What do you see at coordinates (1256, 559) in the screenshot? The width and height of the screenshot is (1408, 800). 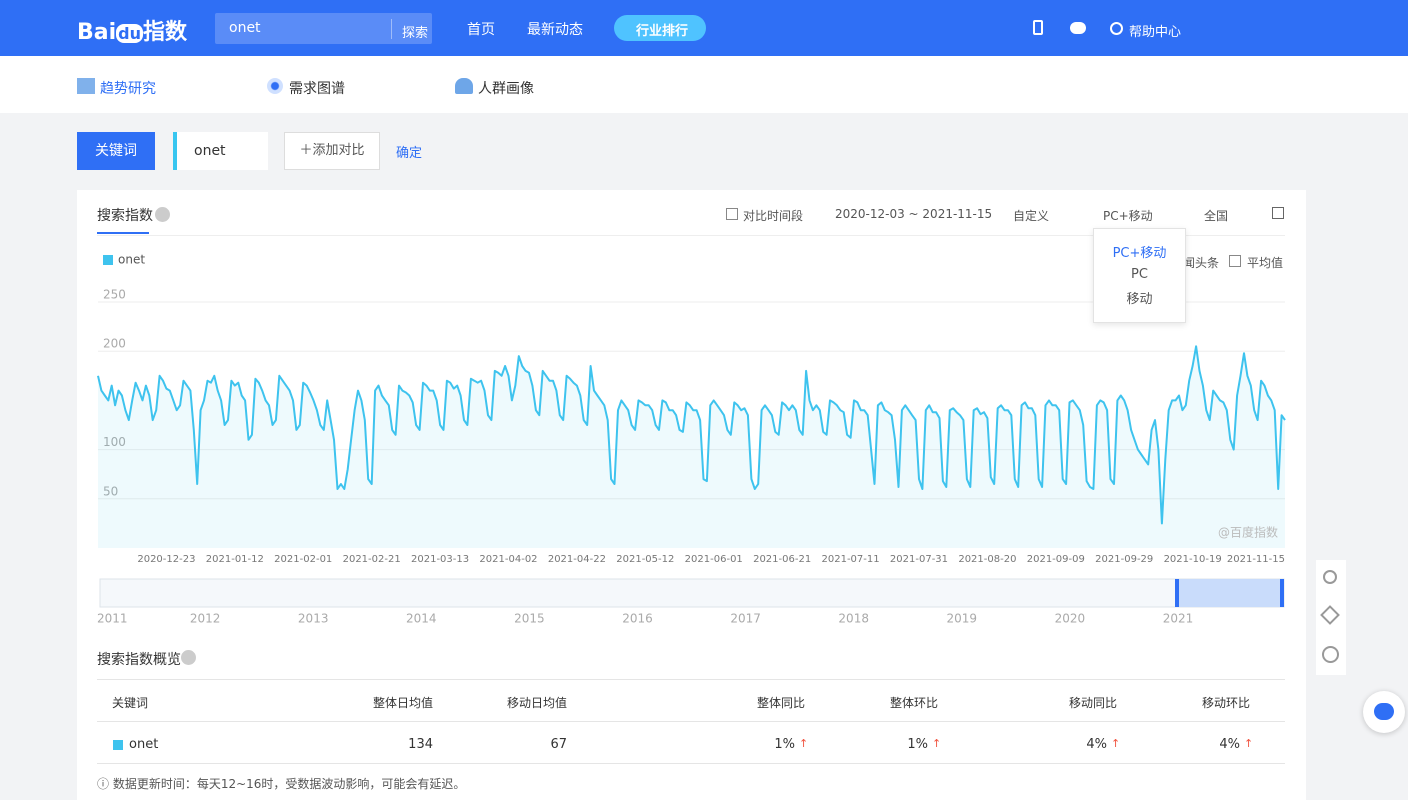 I see `x-tick-label: 2021-11-15` at bounding box center [1256, 559].